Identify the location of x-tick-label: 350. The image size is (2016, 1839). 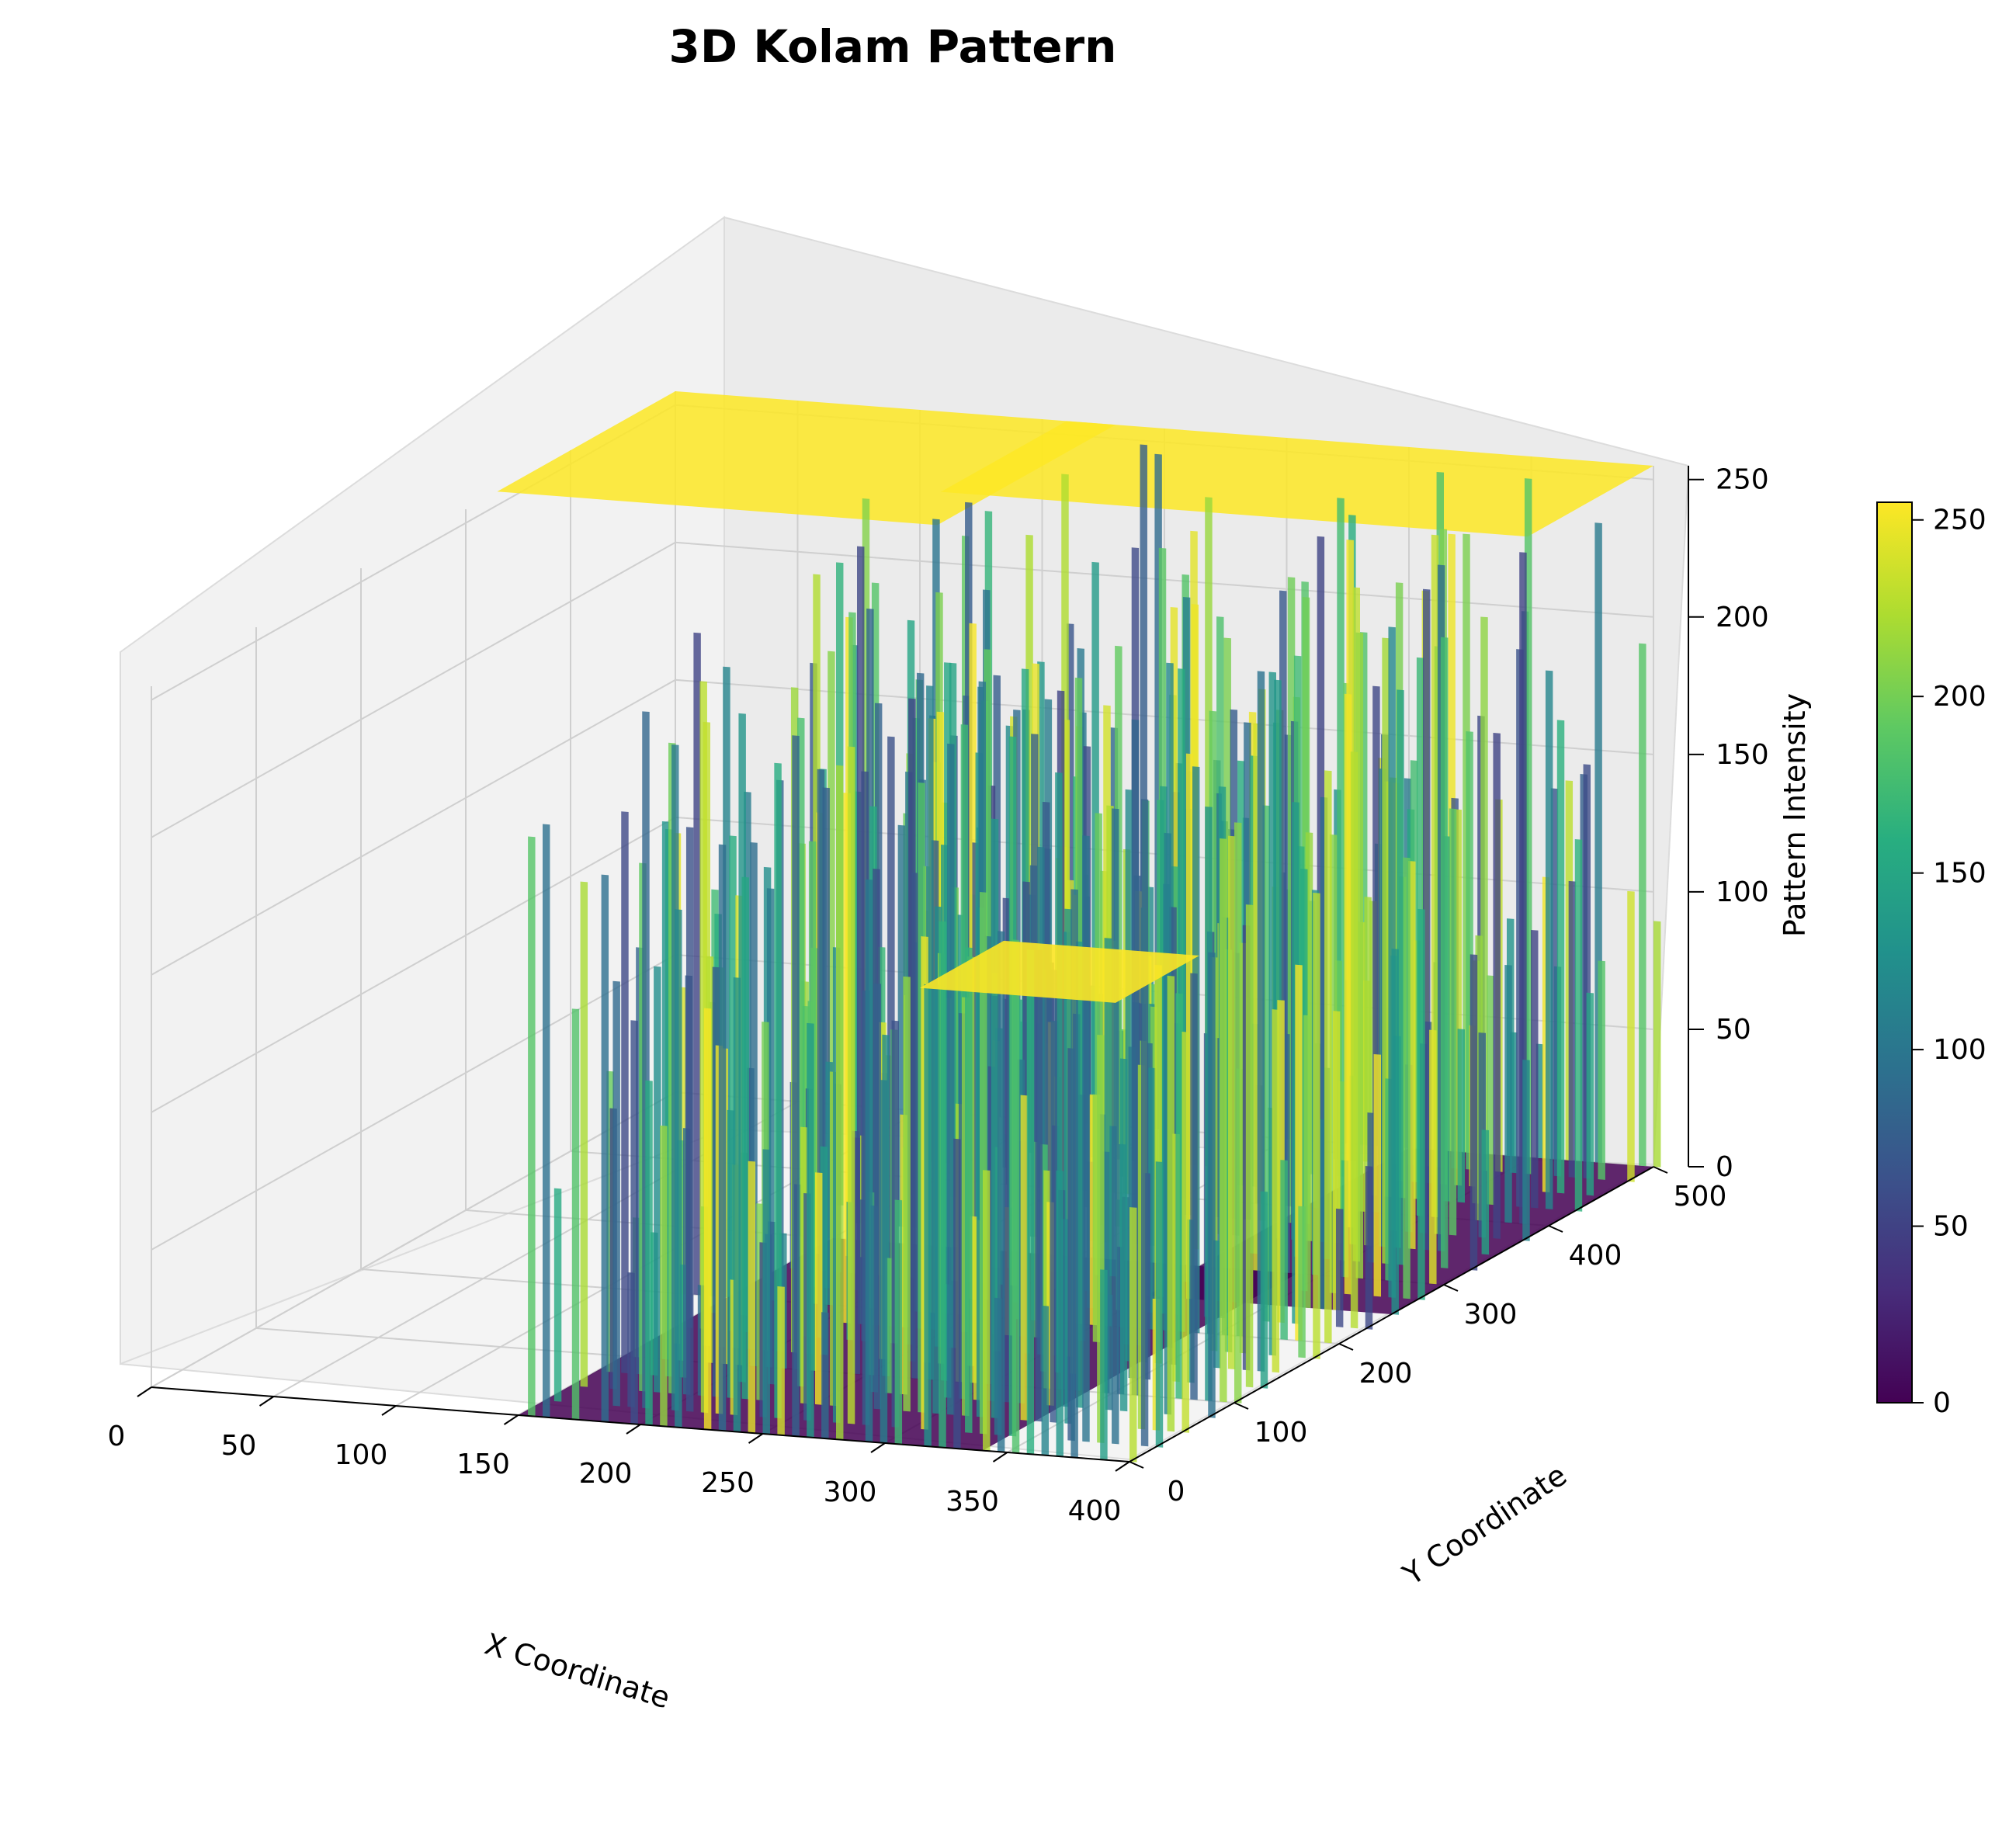
(972, 1502).